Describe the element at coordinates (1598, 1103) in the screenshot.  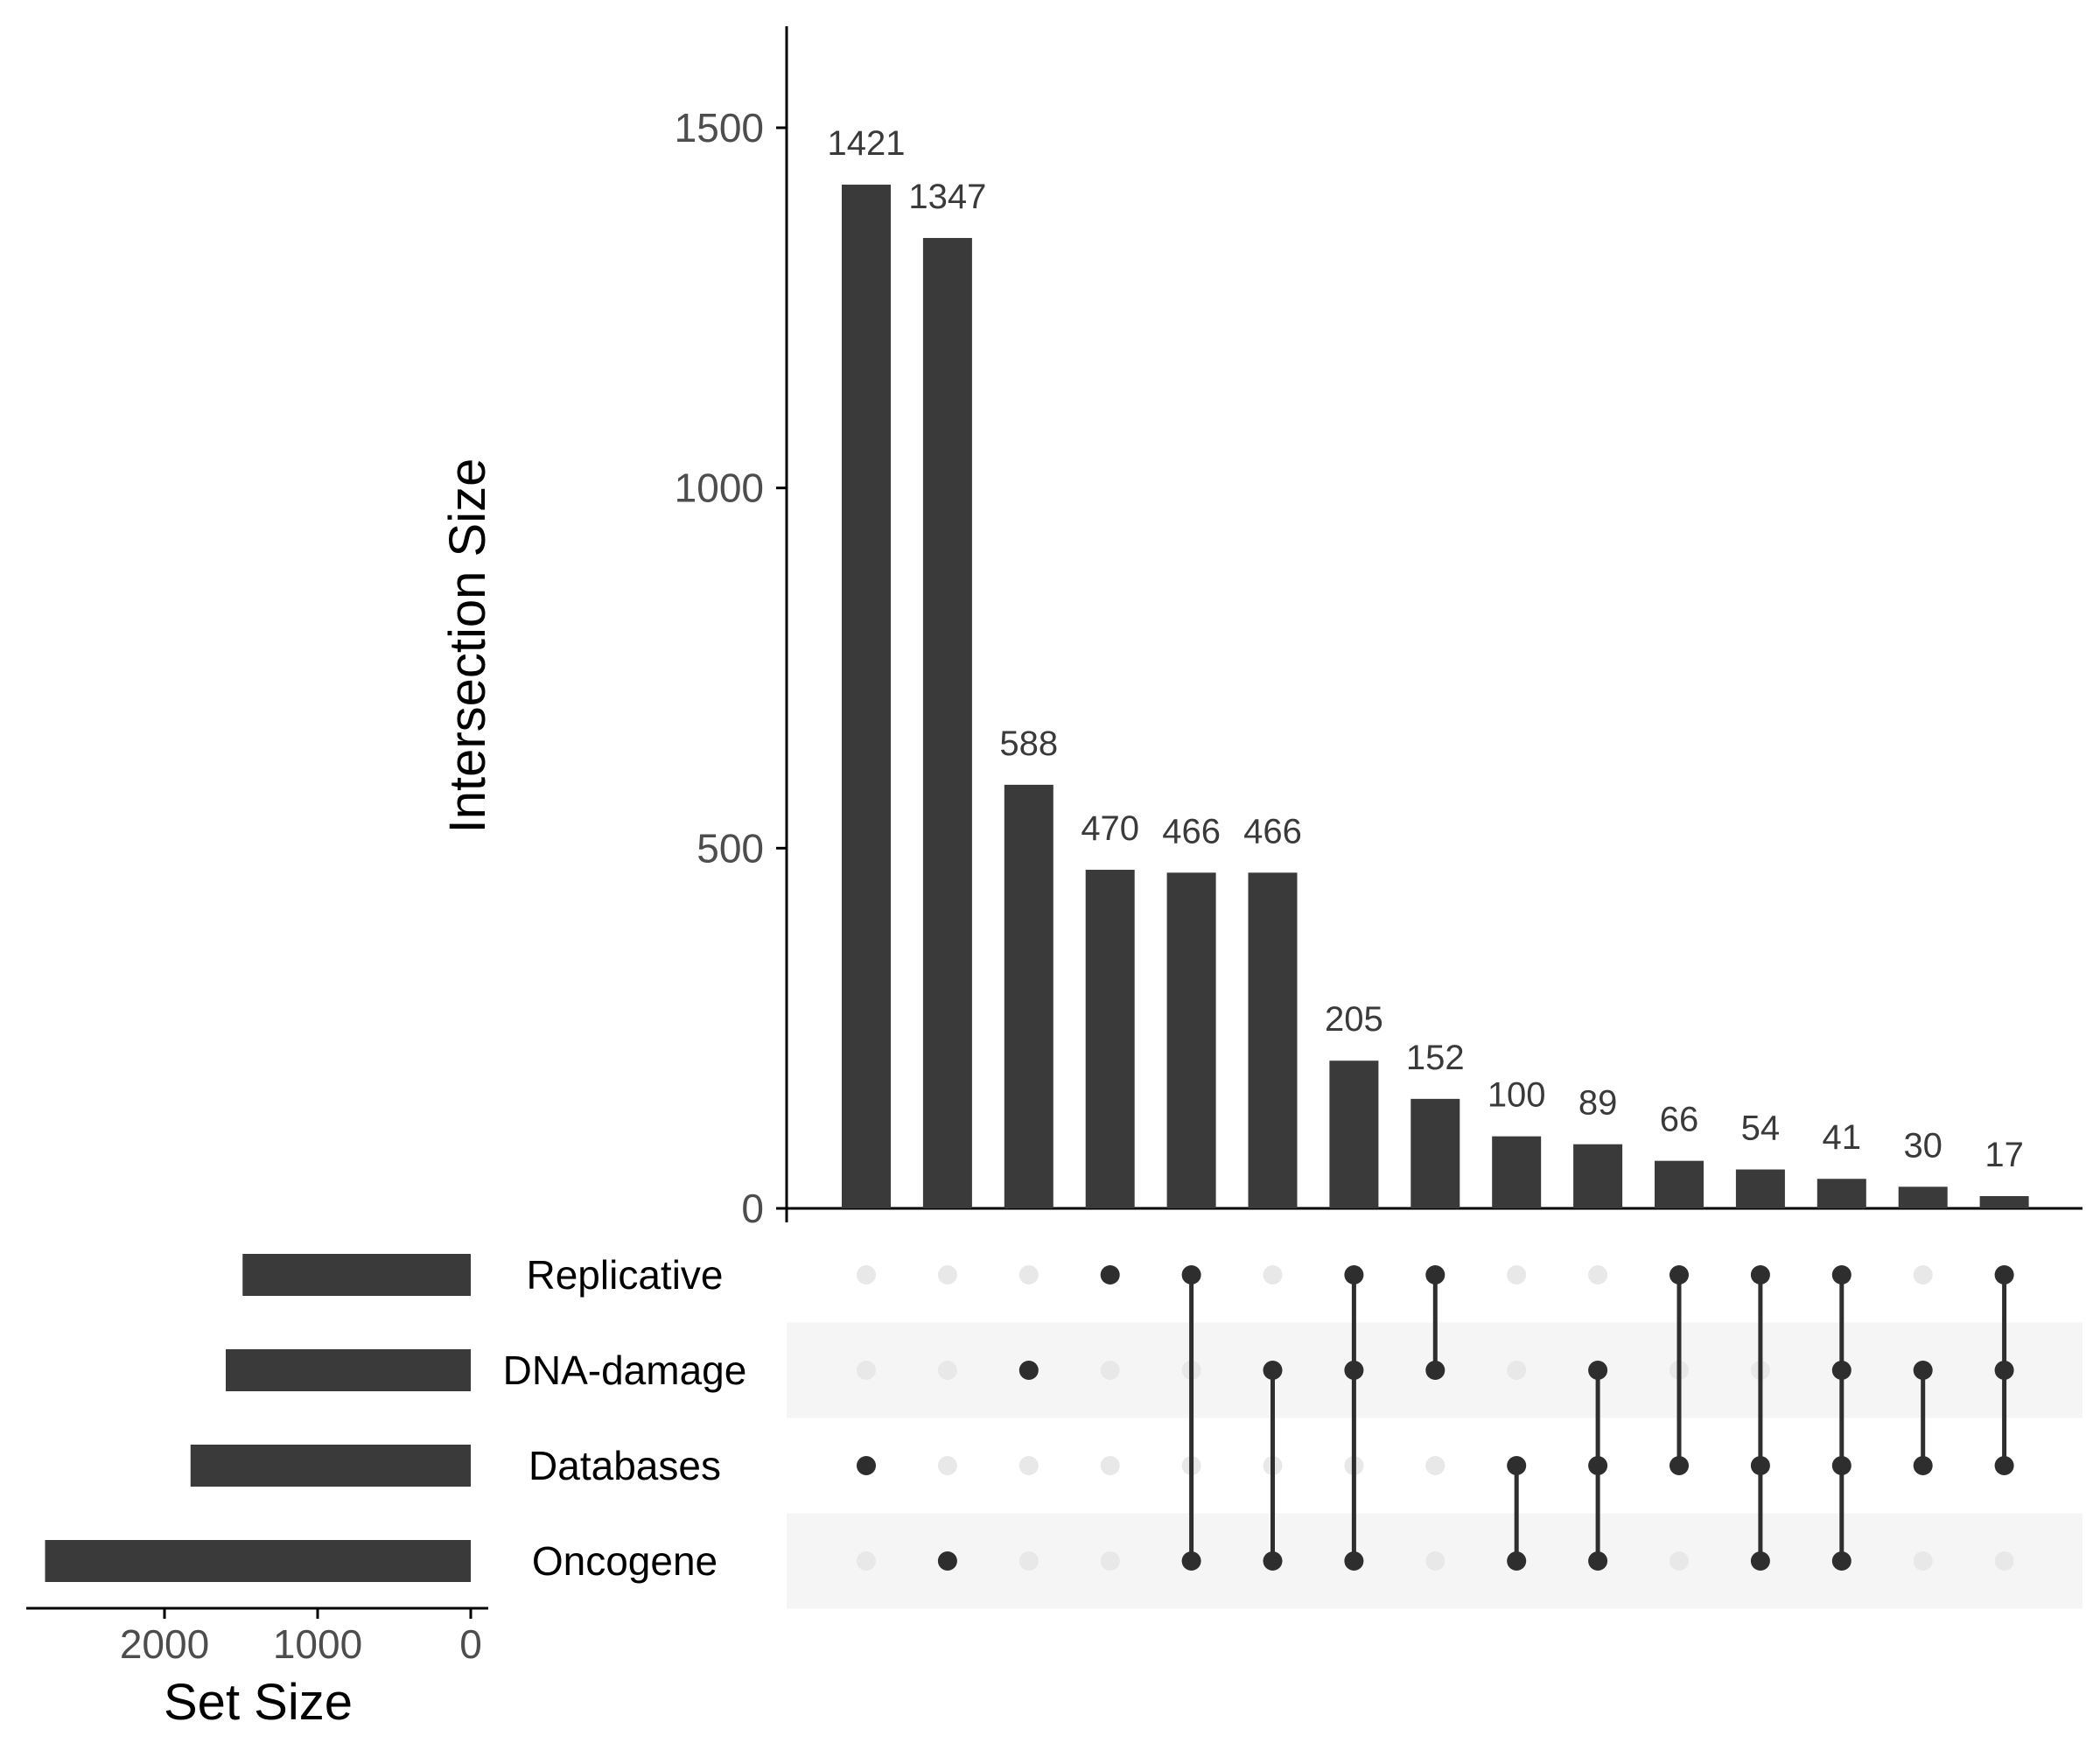
I see `intersection-bar-label: 89` at that location.